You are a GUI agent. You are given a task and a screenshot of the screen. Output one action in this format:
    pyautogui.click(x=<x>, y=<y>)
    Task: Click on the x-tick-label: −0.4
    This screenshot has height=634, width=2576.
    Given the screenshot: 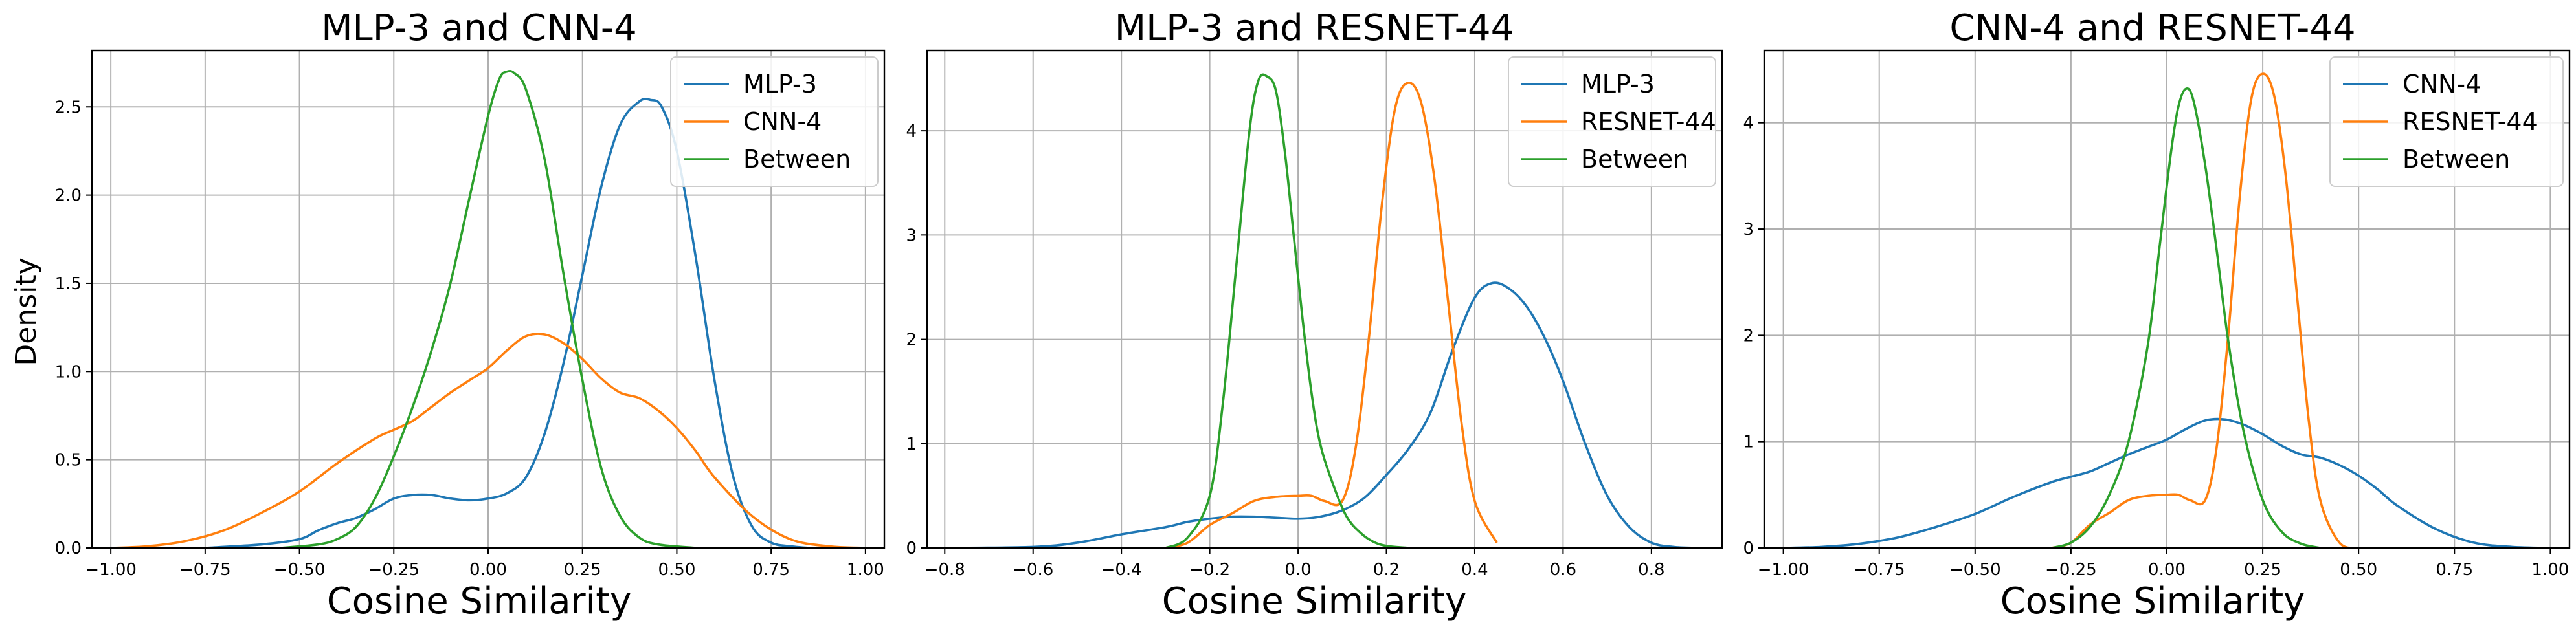 What is the action you would take?
    pyautogui.click(x=1122, y=570)
    